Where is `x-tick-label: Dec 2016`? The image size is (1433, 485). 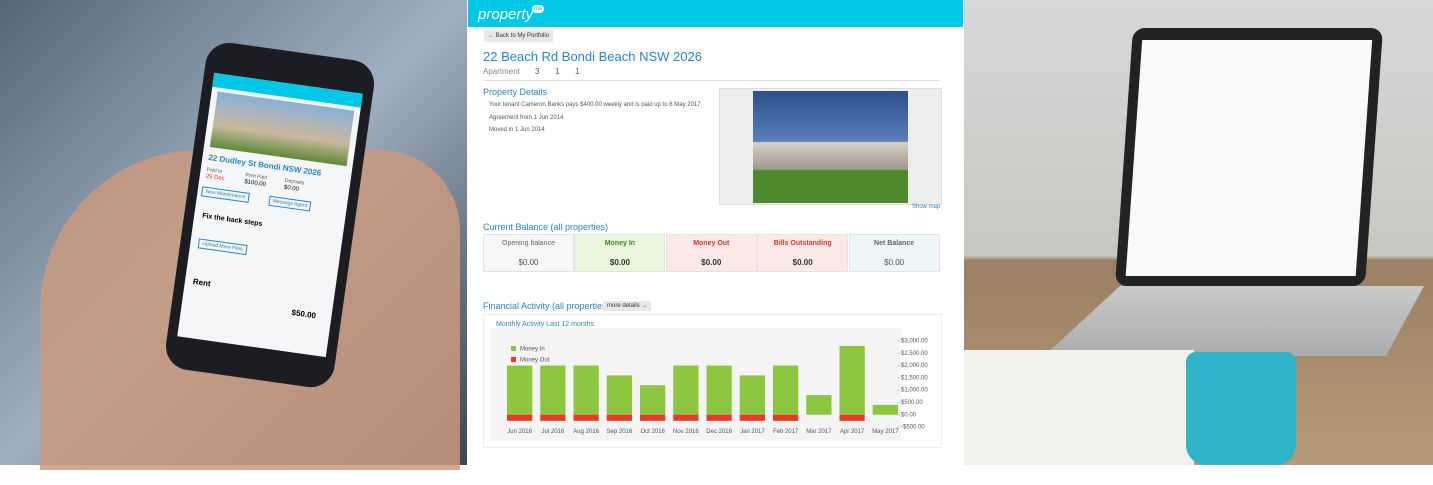 x-tick-label: Dec 2016 is located at coordinates (719, 432).